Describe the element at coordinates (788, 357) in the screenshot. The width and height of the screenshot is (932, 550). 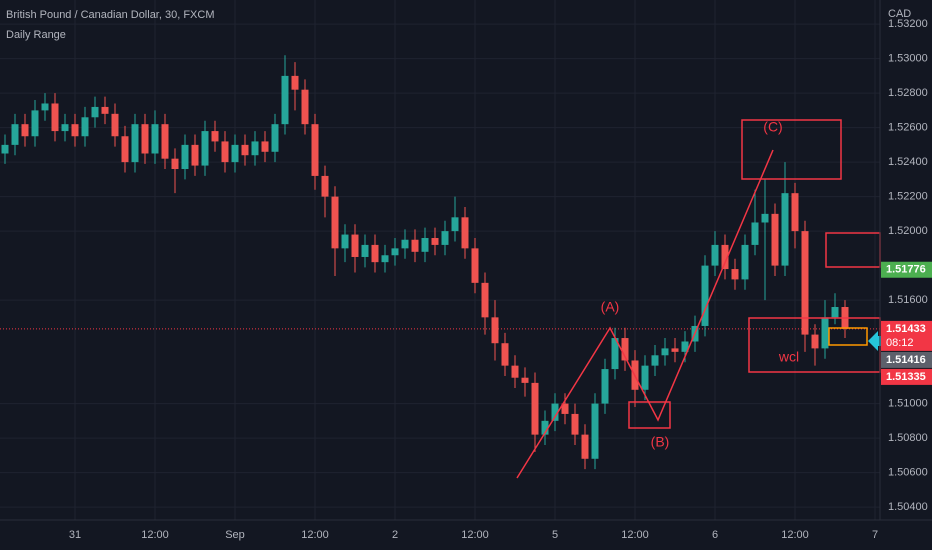
I see `annotation: wcl` at that location.